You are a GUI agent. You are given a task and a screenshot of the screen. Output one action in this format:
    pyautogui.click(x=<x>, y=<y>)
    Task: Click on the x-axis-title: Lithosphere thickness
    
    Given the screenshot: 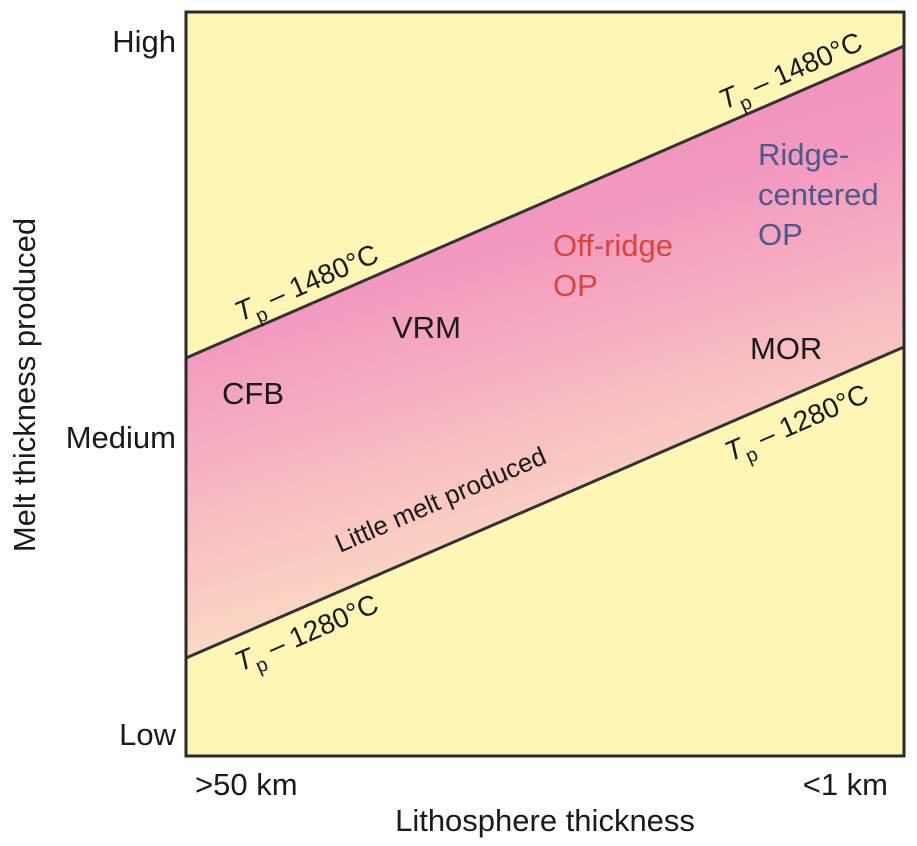 What is the action you would take?
    pyautogui.click(x=545, y=820)
    